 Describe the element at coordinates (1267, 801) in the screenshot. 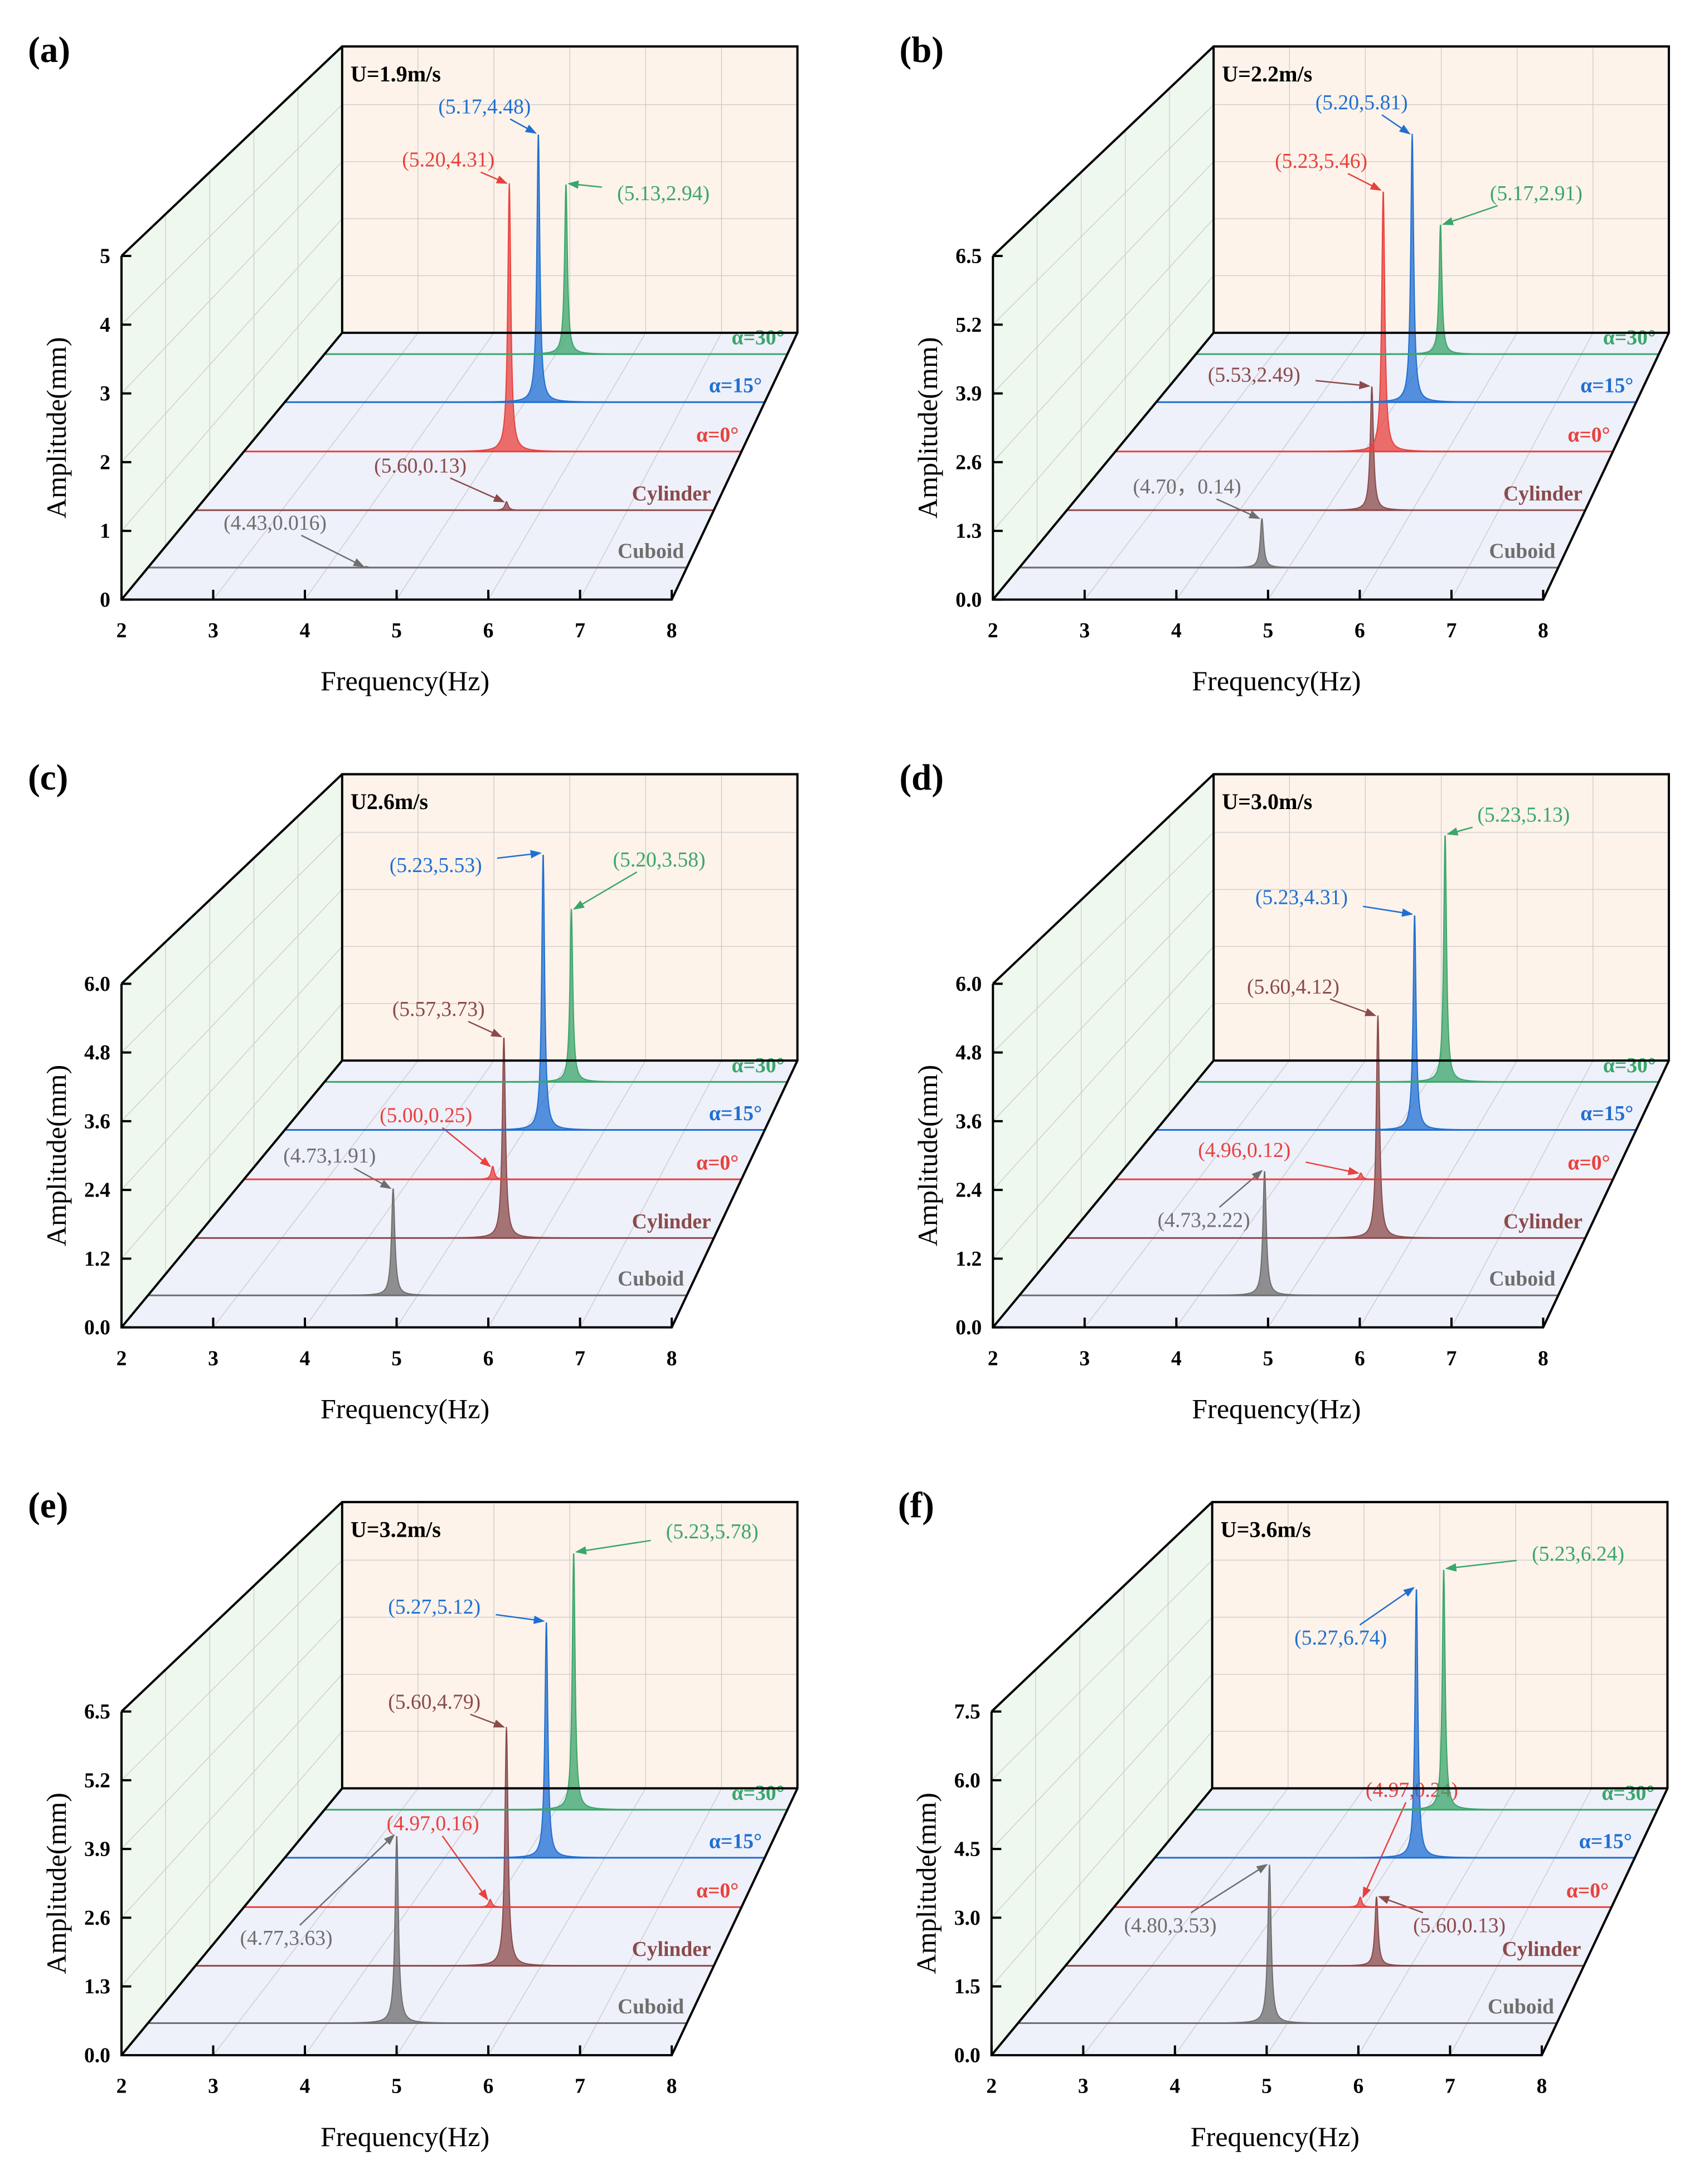

I see `panel-title: U=3.0m/s` at that location.